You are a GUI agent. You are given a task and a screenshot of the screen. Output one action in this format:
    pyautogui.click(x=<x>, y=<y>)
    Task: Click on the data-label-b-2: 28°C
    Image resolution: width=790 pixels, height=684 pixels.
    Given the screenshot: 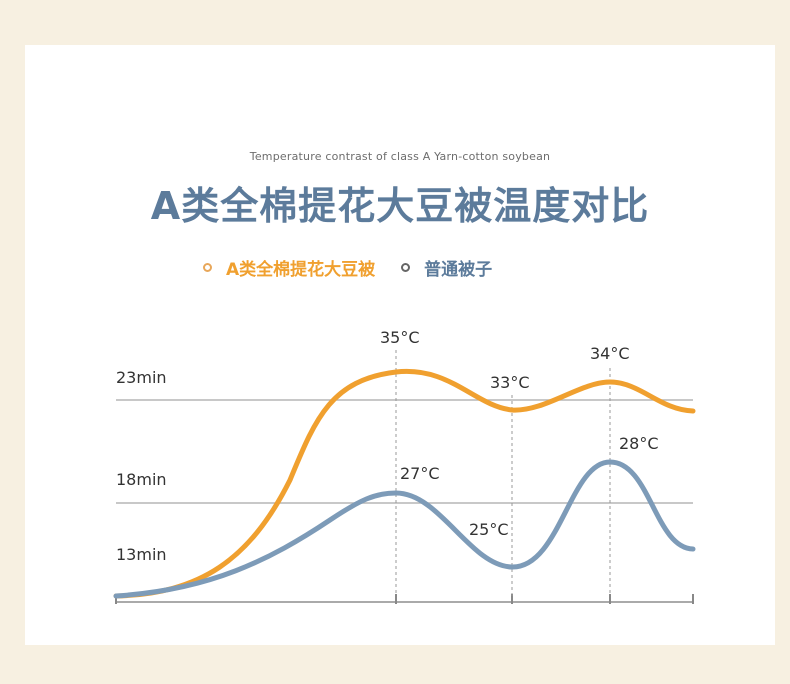 What is the action you would take?
    pyautogui.click(x=639, y=443)
    